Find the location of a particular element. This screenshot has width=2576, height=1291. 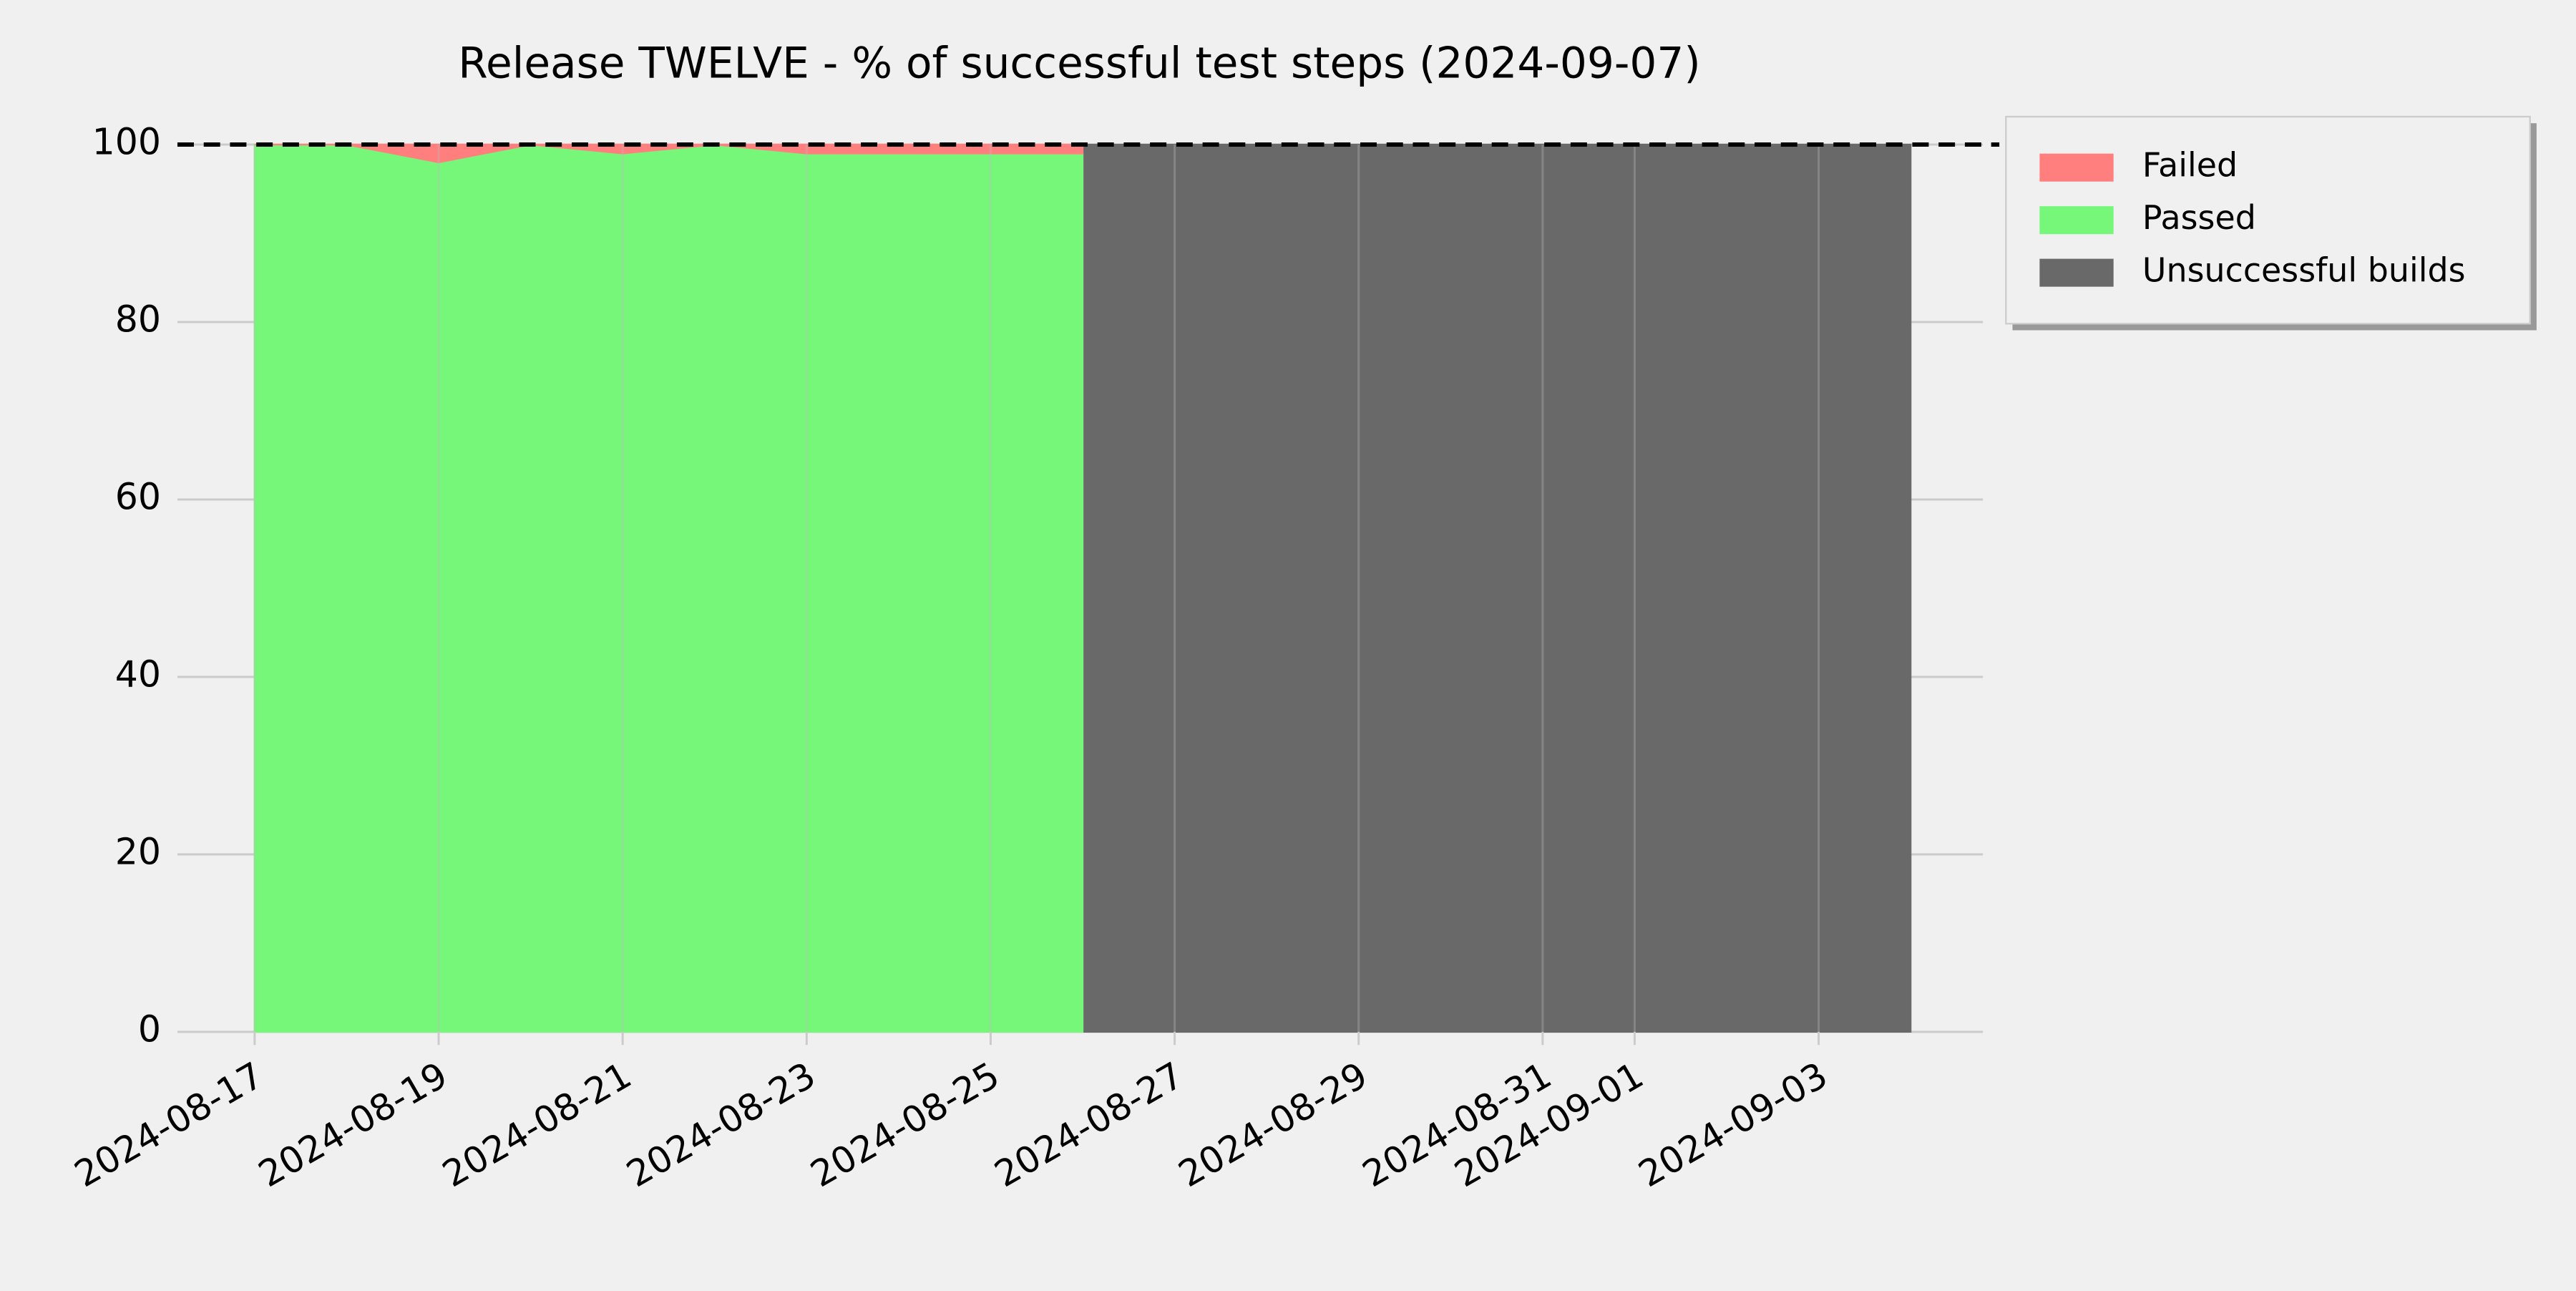

y-tick-label: 80 is located at coordinates (138, 319).